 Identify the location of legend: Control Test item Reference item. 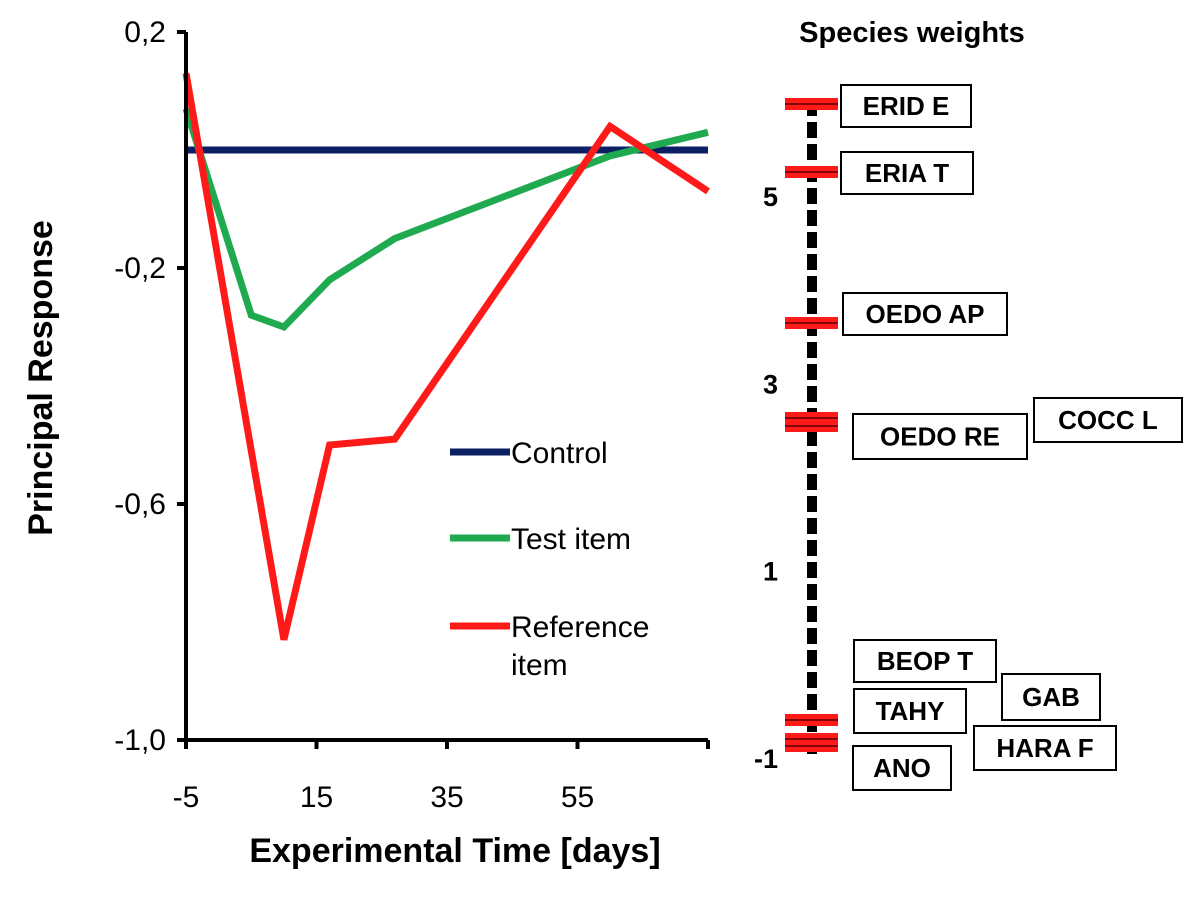
(549, 559).